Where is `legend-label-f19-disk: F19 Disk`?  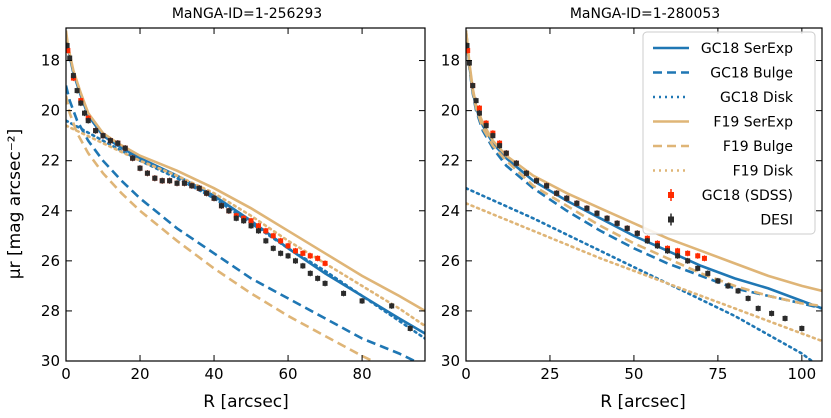 legend-label-f19-disk: F19 Disk is located at coordinates (763, 172).